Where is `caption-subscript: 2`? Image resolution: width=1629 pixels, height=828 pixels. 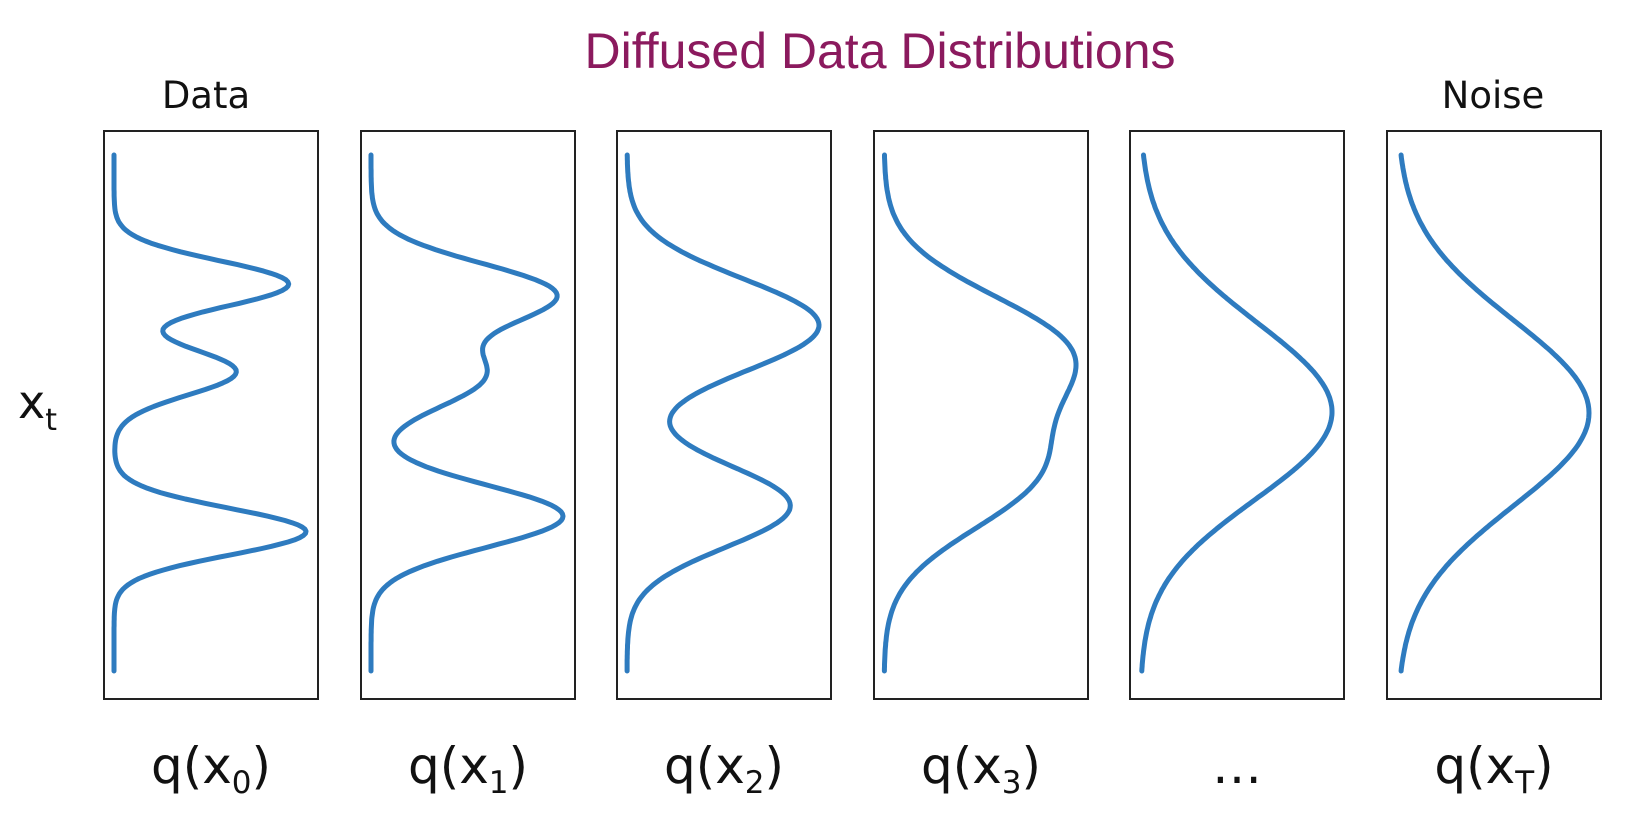
caption-subscript: 2 is located at coordinates (755, 783).